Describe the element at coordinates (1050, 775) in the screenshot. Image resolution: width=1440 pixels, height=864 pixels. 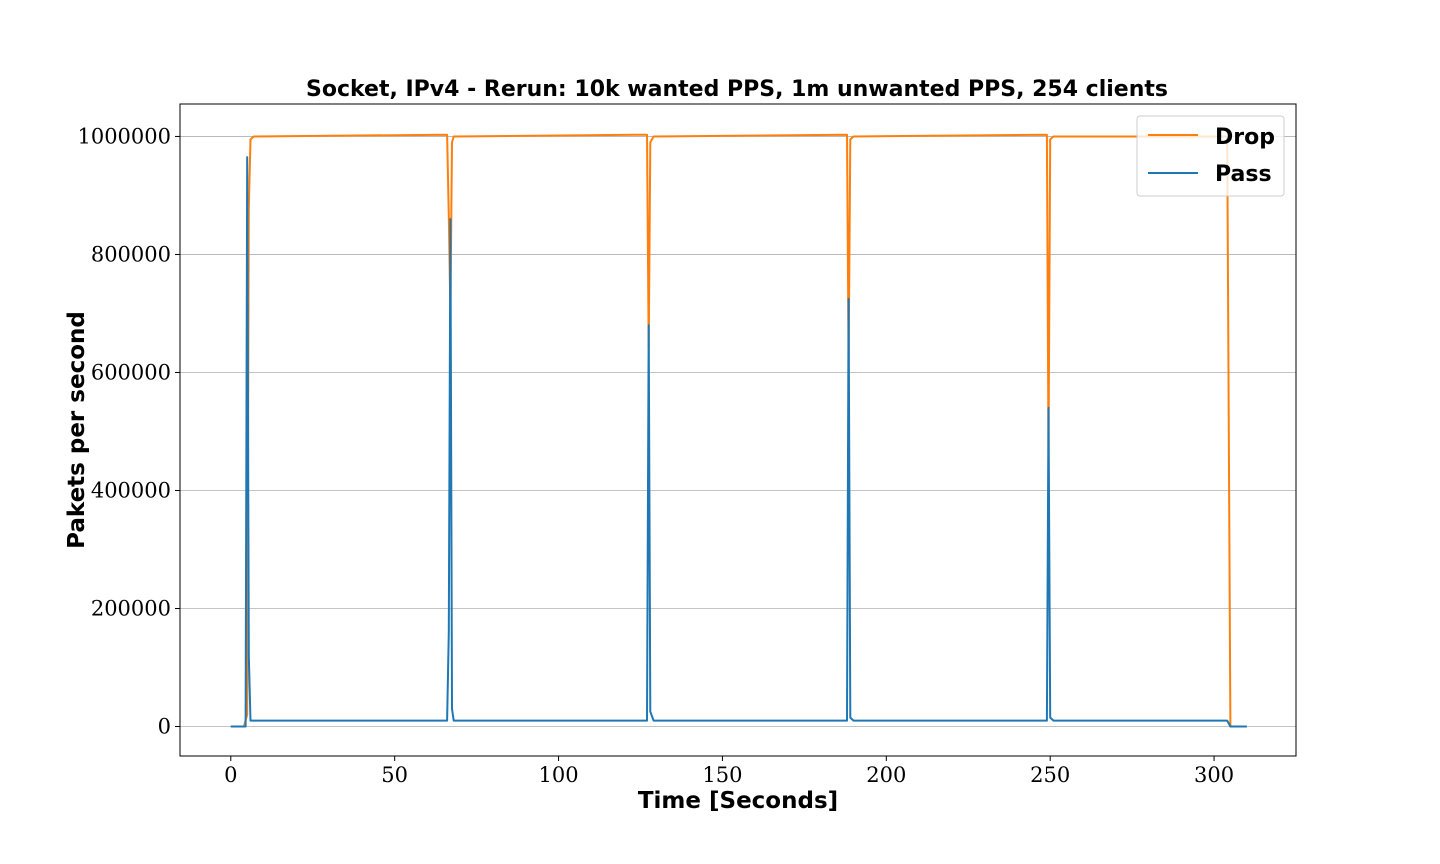
I see `x-tick-label: 250` at that location.